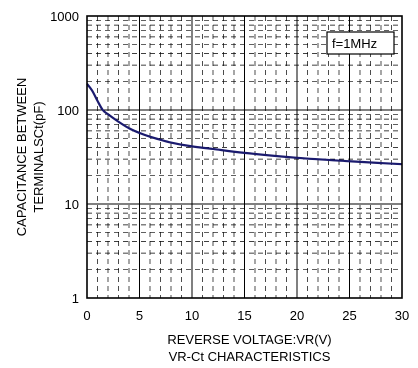 The width and height of the screenshot is (418, 368). I want to click on x-tick-label: 15, so click(244, 315).